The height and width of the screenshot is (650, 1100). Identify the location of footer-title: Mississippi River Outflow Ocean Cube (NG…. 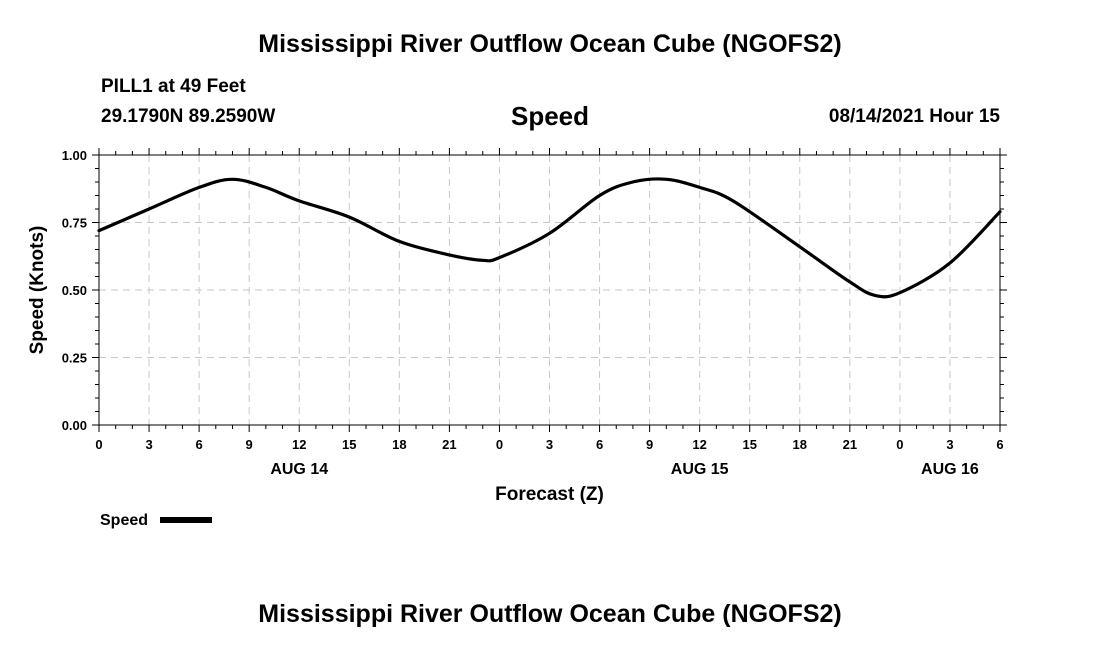
(550, 614).